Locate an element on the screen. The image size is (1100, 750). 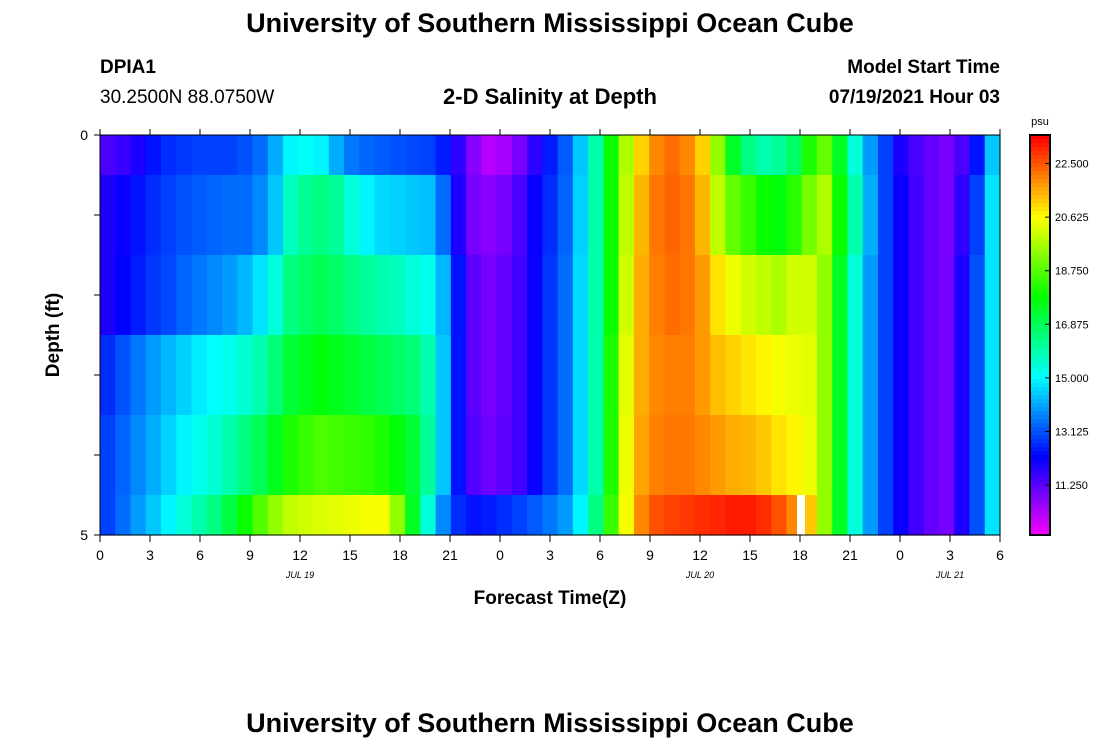
y-axis: 05 is located at coordinates (90, 335).